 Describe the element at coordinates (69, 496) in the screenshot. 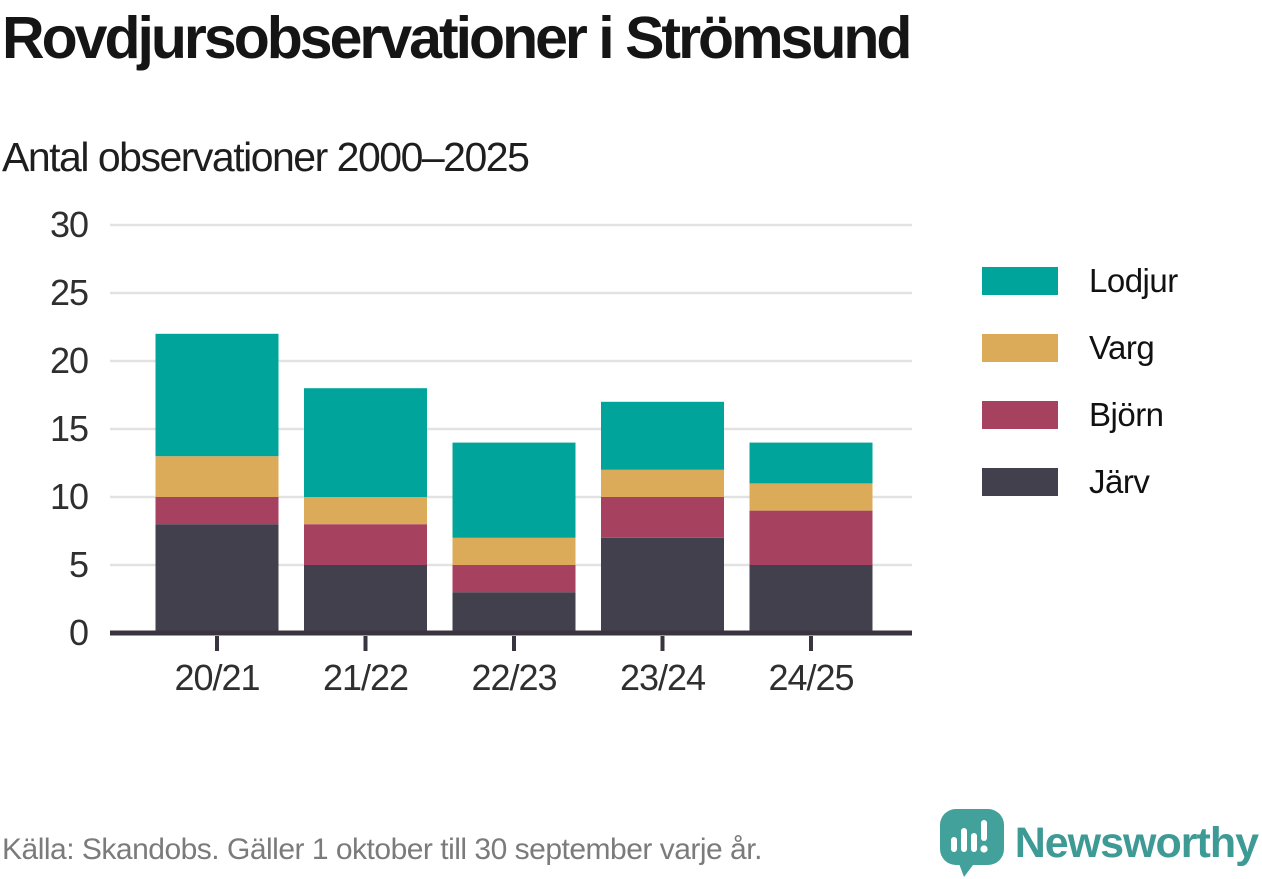

I see `y-tick-label: 10` at that location.